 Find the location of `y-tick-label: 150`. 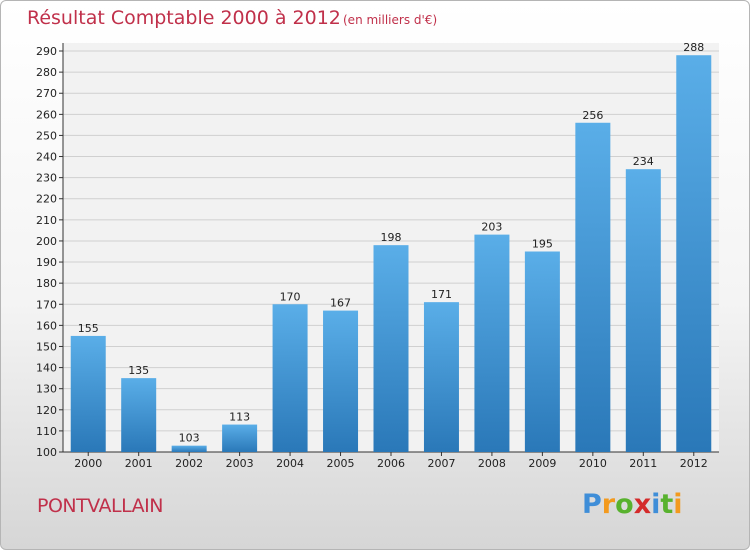

y-tick-label: 150 is located at coordinates (46, 346).